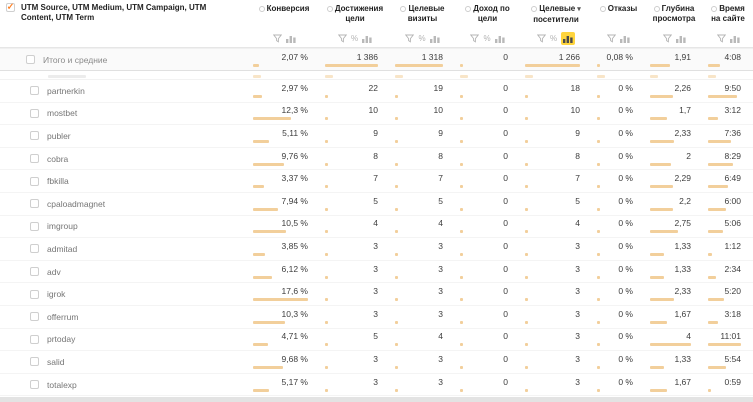  What do you see at coordinates (376, 227) in the screenshot?
I see `table-row: imgroup 10,5 % 4 4 0 4 0 % 2,75 5:06` at bounding box center [376, 227].